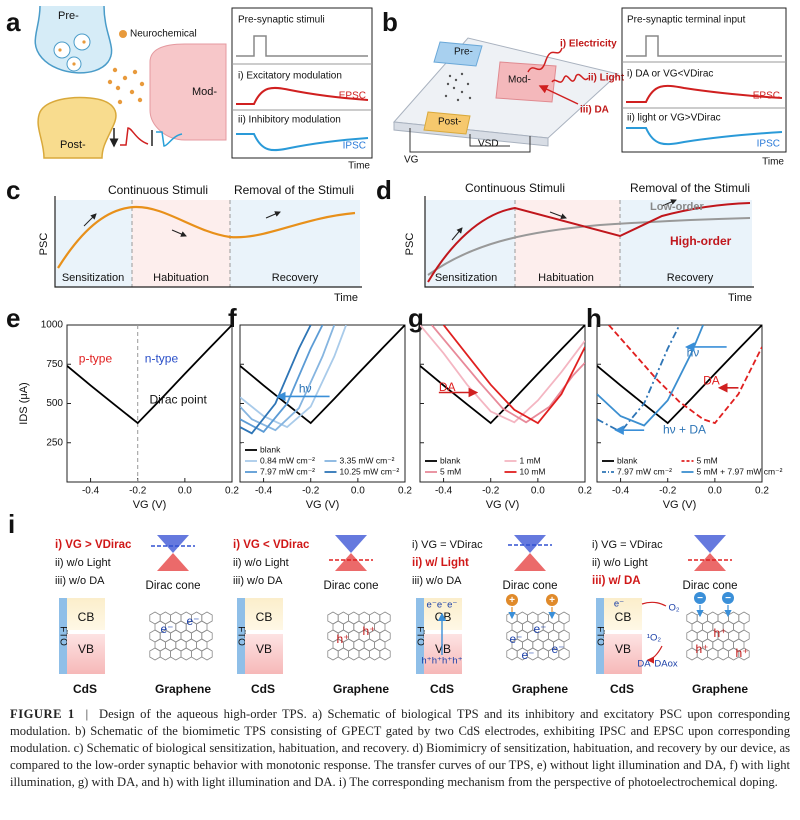  What do you see at coordinates (232, 318) in the screenshot?
I see `panel-letter: f` at bounding box center [232, 318].